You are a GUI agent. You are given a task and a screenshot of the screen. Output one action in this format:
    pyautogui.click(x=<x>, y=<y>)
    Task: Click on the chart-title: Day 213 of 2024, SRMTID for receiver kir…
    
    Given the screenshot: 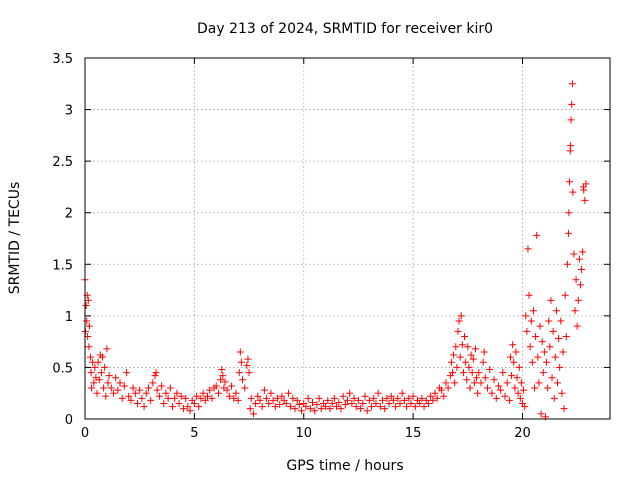 What is the action you would take?
    pyautogui.click(x=345, y=29)
    